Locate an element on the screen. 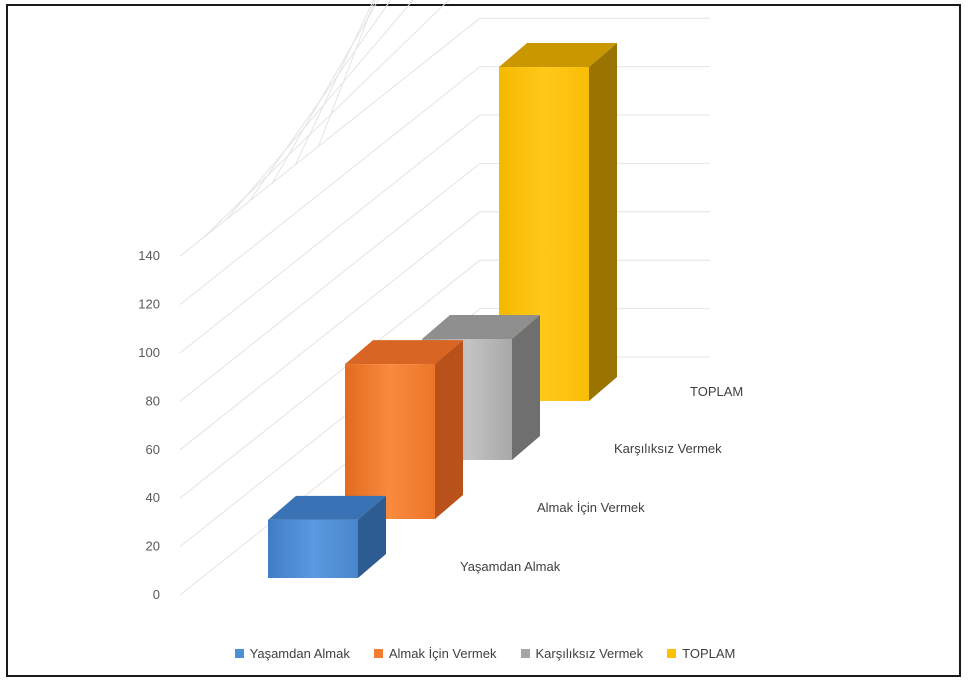 The width and height of the screenshot is (970, 683). y-tick-label: 140 is located at coordinates (149, 255).